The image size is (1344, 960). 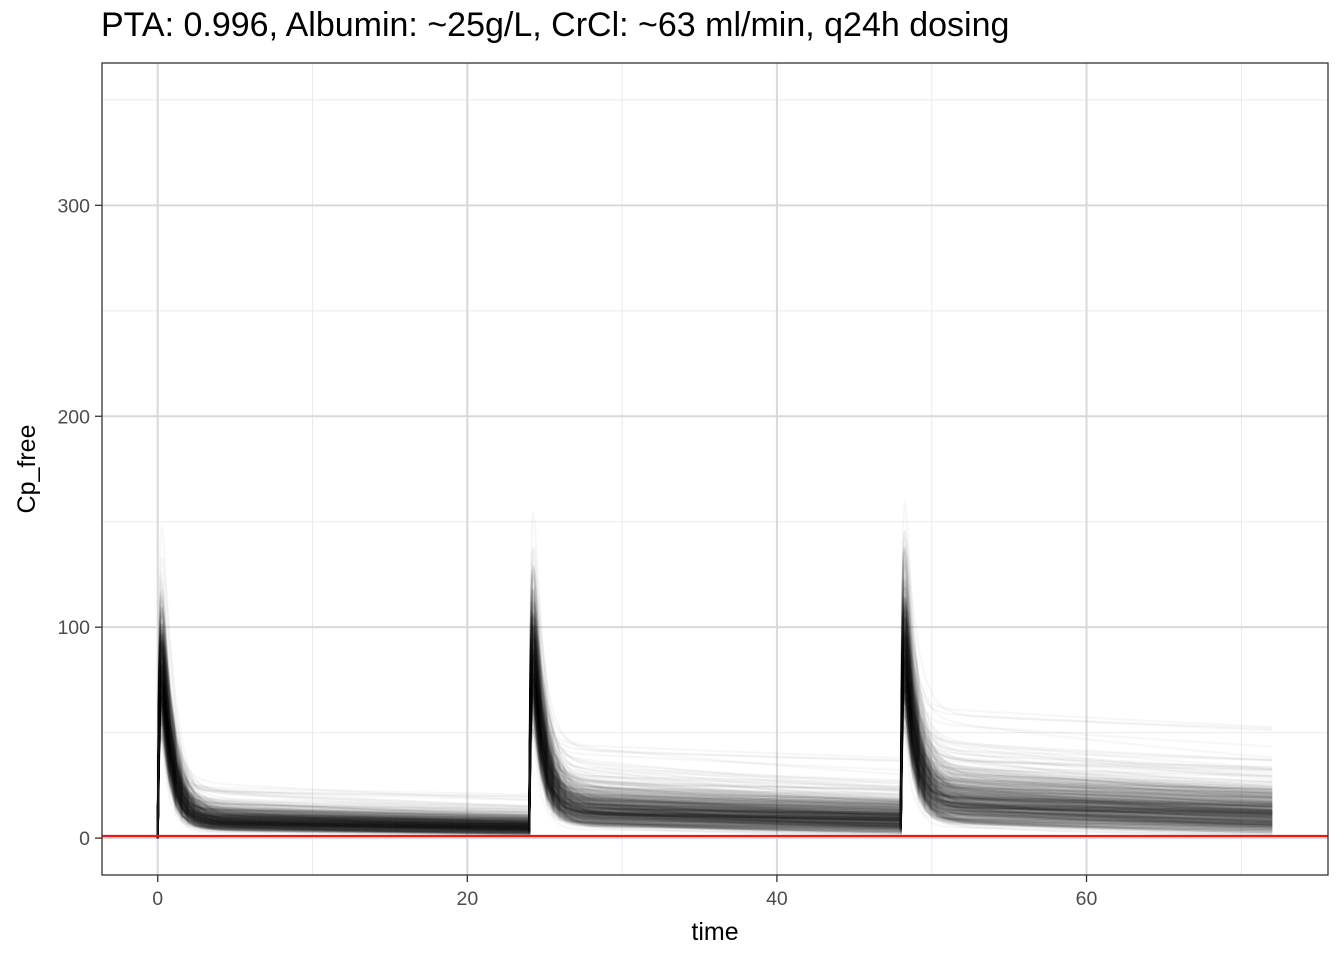 What do you see at coordinates (777, 899) in the screenshot?
I see `x-tick-label: 40` at bounding box center [777, 899].